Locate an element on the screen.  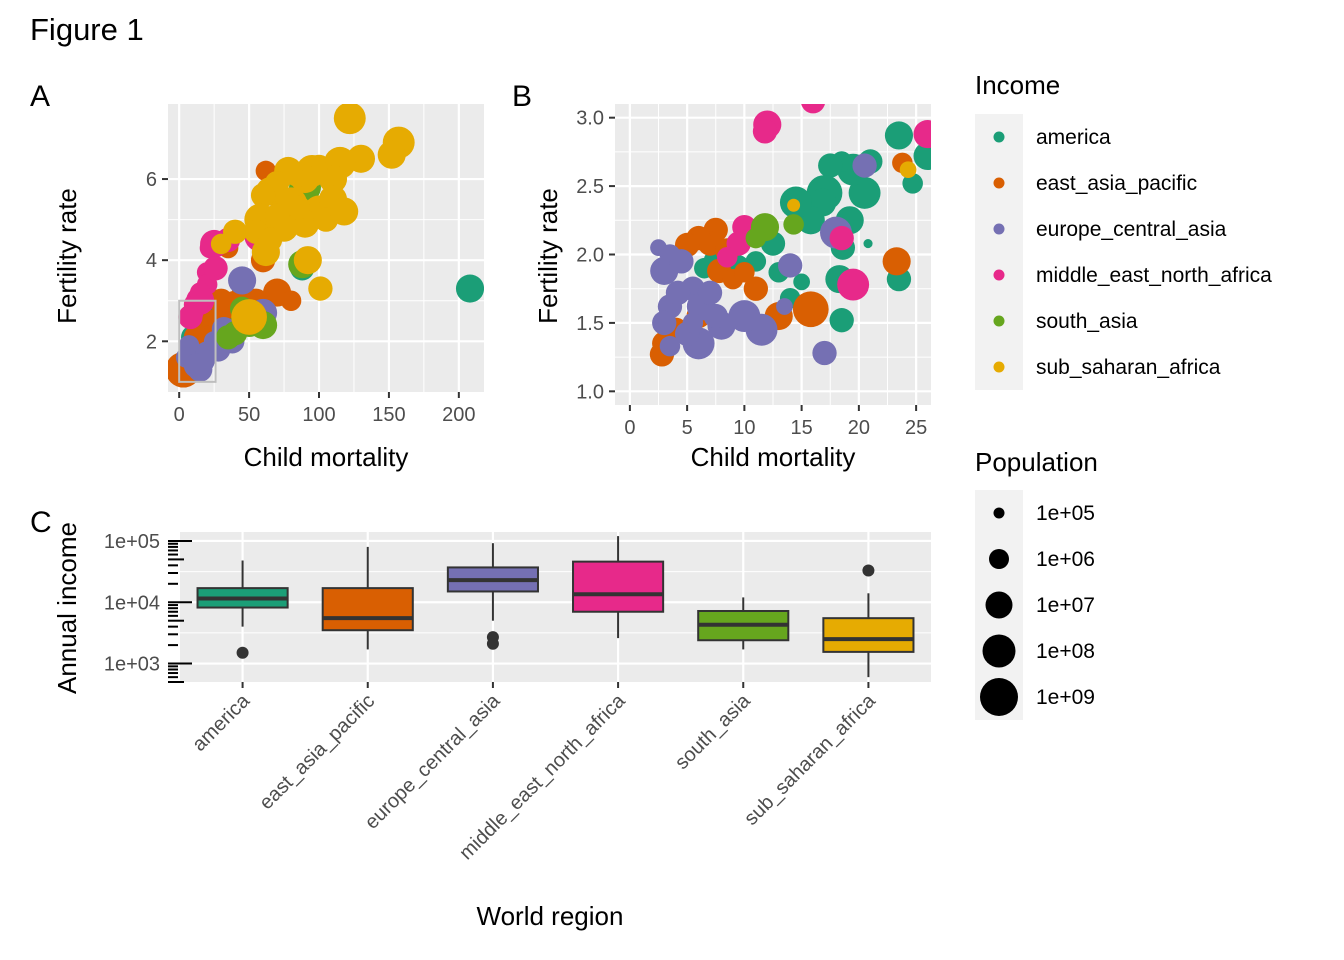
income-legend-key-background is located at coordinates (999, 252).